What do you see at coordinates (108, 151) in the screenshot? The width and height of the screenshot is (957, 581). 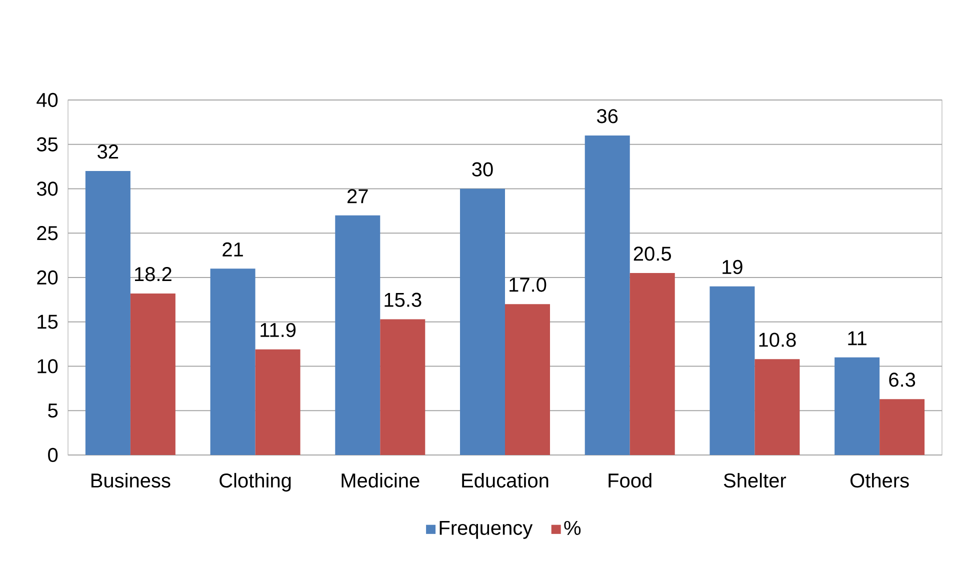 I see `data-label: 32` at bounding box center [108, 151].